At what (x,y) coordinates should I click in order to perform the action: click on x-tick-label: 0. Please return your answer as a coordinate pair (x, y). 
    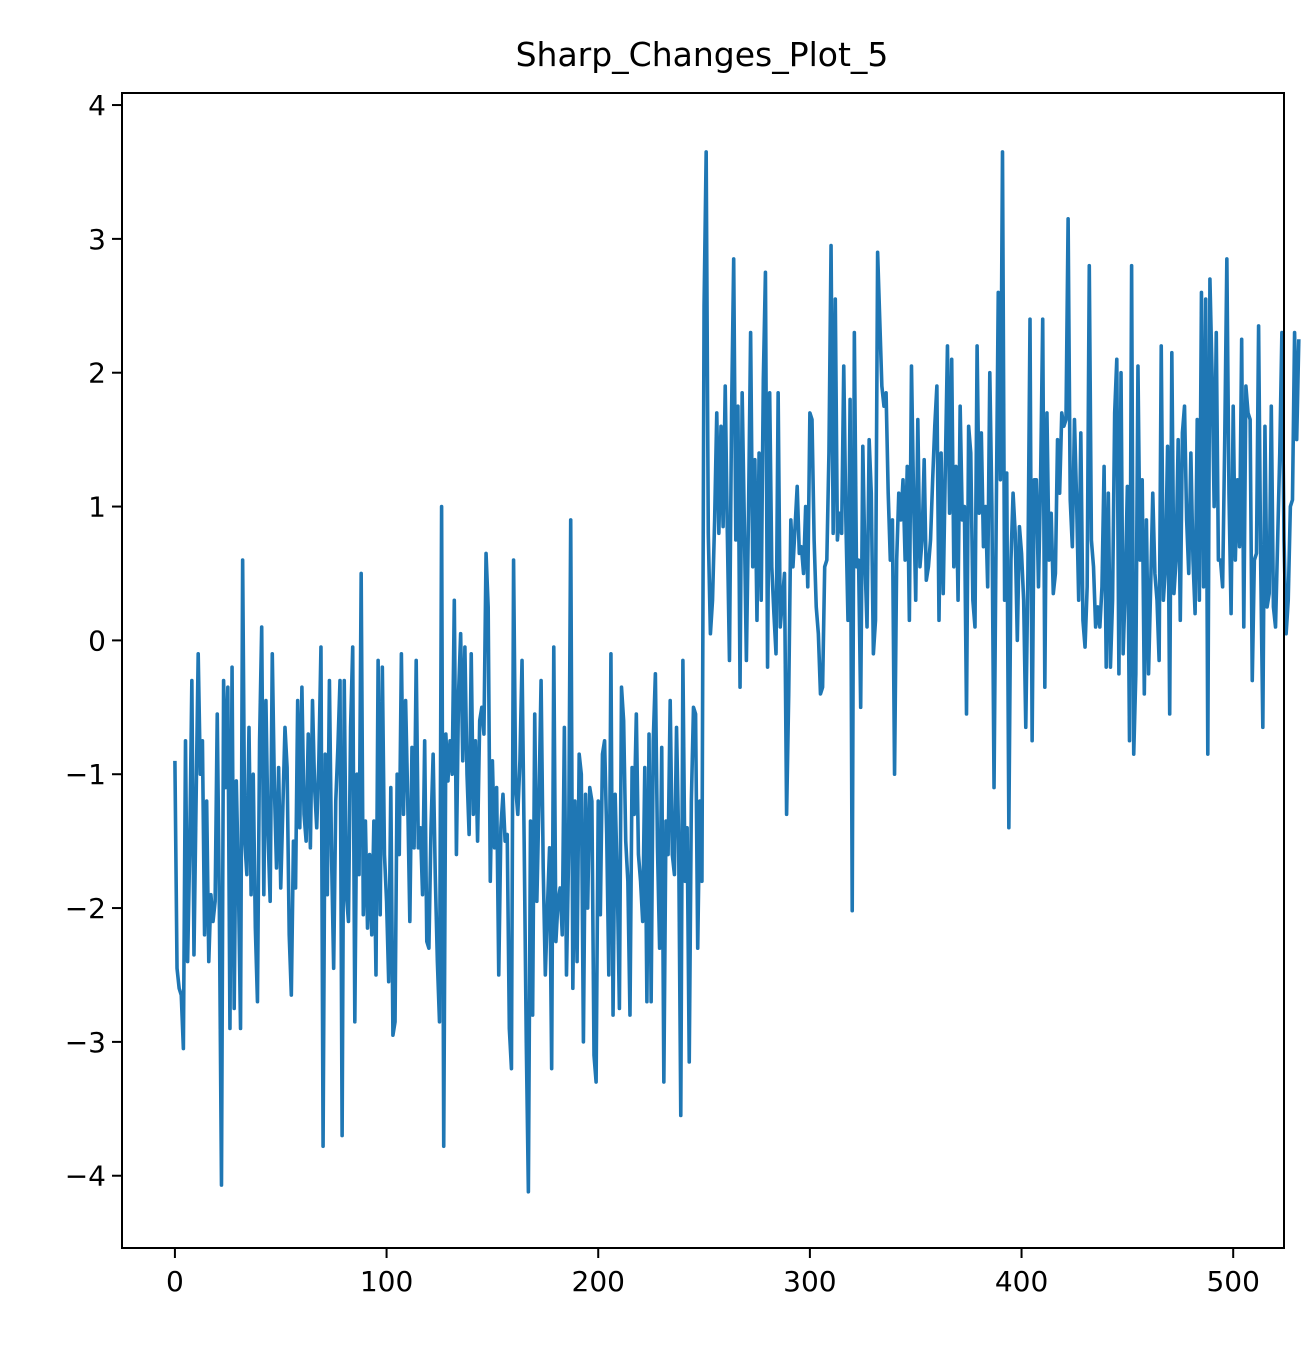
    Looking at the image, I should click on (175, 1281).